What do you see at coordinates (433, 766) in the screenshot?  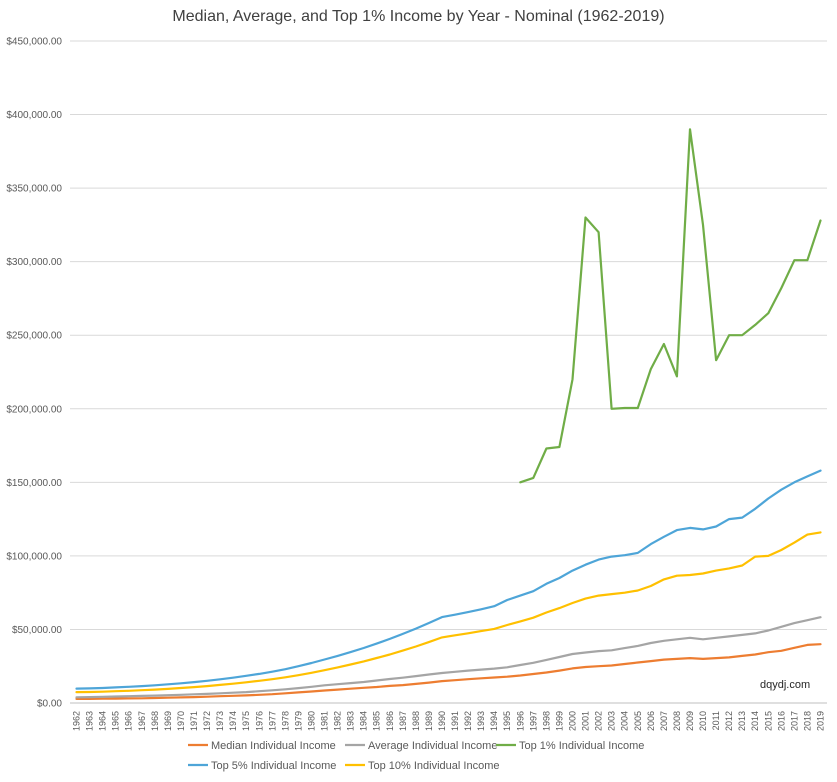 I see `legend-label: Top 10% Individual Income` at bounding box center [433, 766].